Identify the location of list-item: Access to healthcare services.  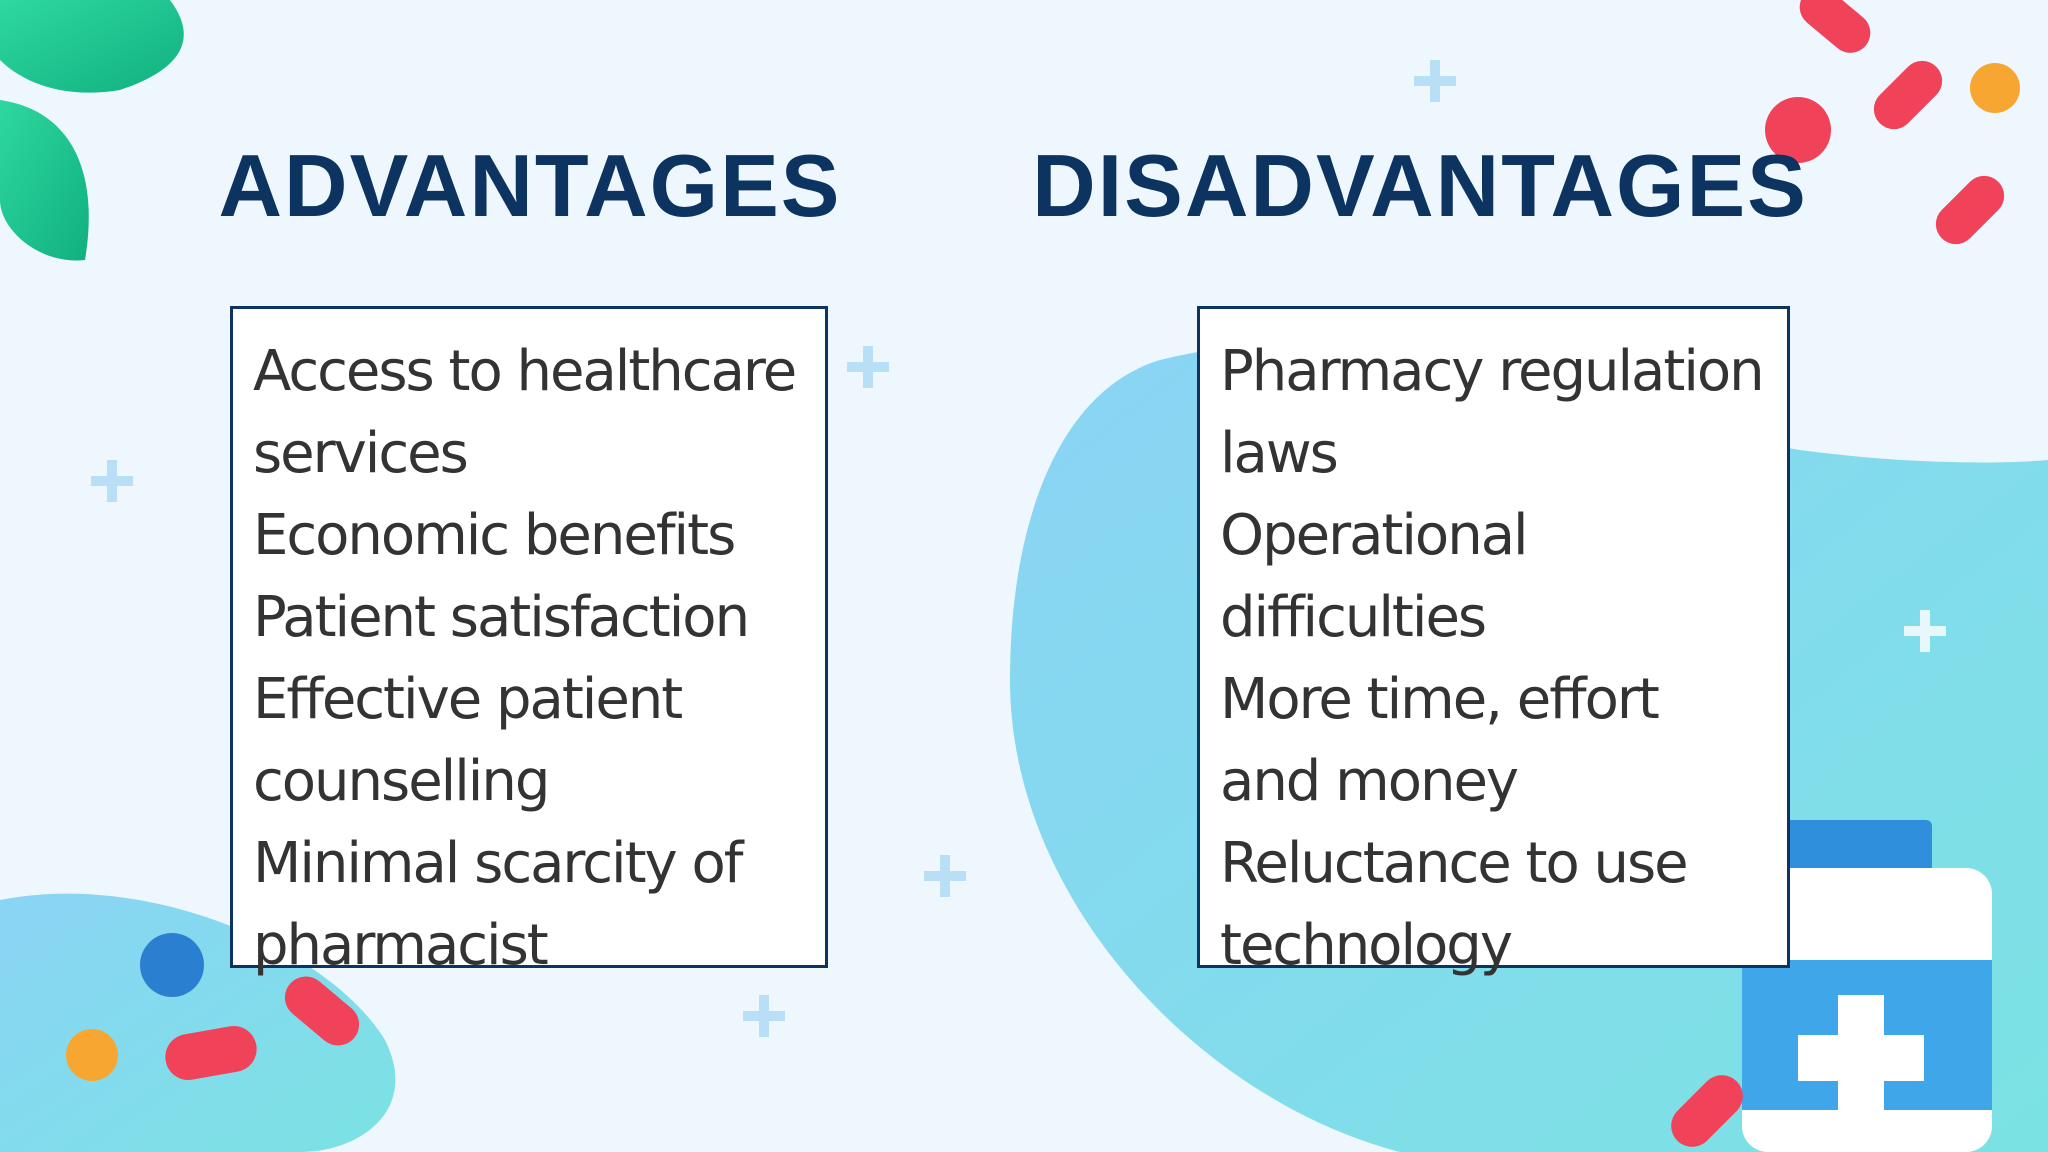
(525, 412).